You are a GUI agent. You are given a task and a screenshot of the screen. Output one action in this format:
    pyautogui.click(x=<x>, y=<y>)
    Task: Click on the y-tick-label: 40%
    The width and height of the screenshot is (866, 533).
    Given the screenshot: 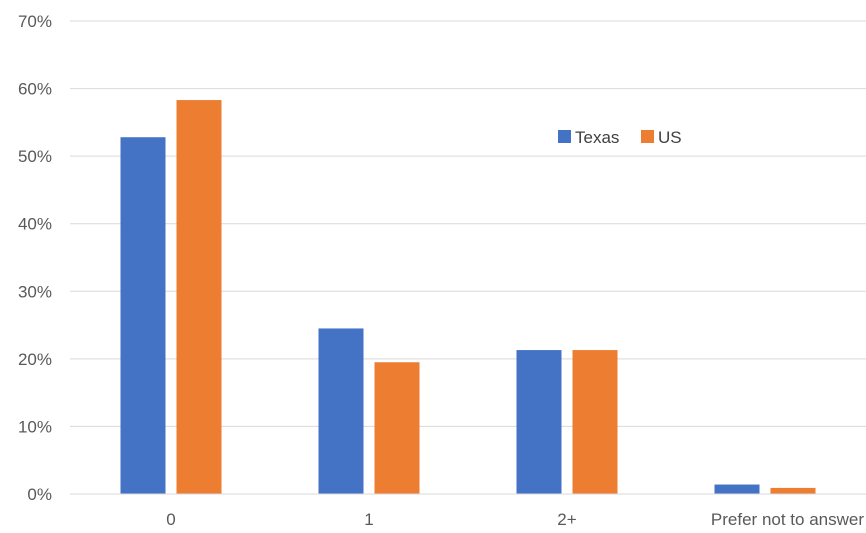 What is the action you would take?
    pyautogui.click(x=35, y=224)
    